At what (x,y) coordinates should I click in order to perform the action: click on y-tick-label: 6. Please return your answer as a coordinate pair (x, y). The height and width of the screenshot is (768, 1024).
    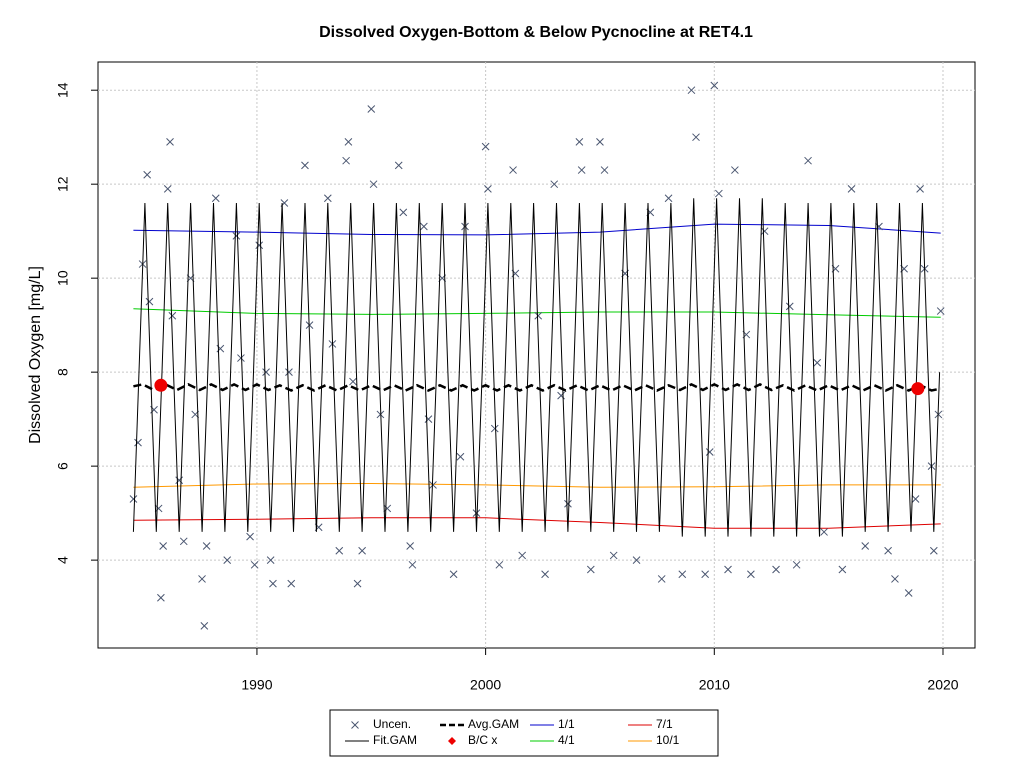
    Looking at the image, I should click on (63, 466).